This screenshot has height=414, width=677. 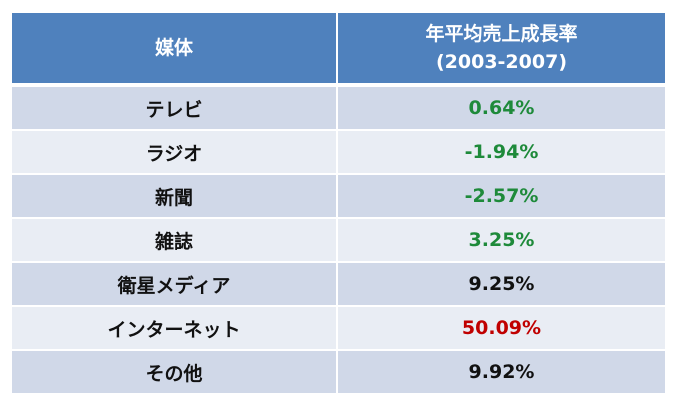 What do you see at coordinates (501, 327) in the screenshot?
I see `growth-cell: 50.09%` at bounding box center [501, 327].